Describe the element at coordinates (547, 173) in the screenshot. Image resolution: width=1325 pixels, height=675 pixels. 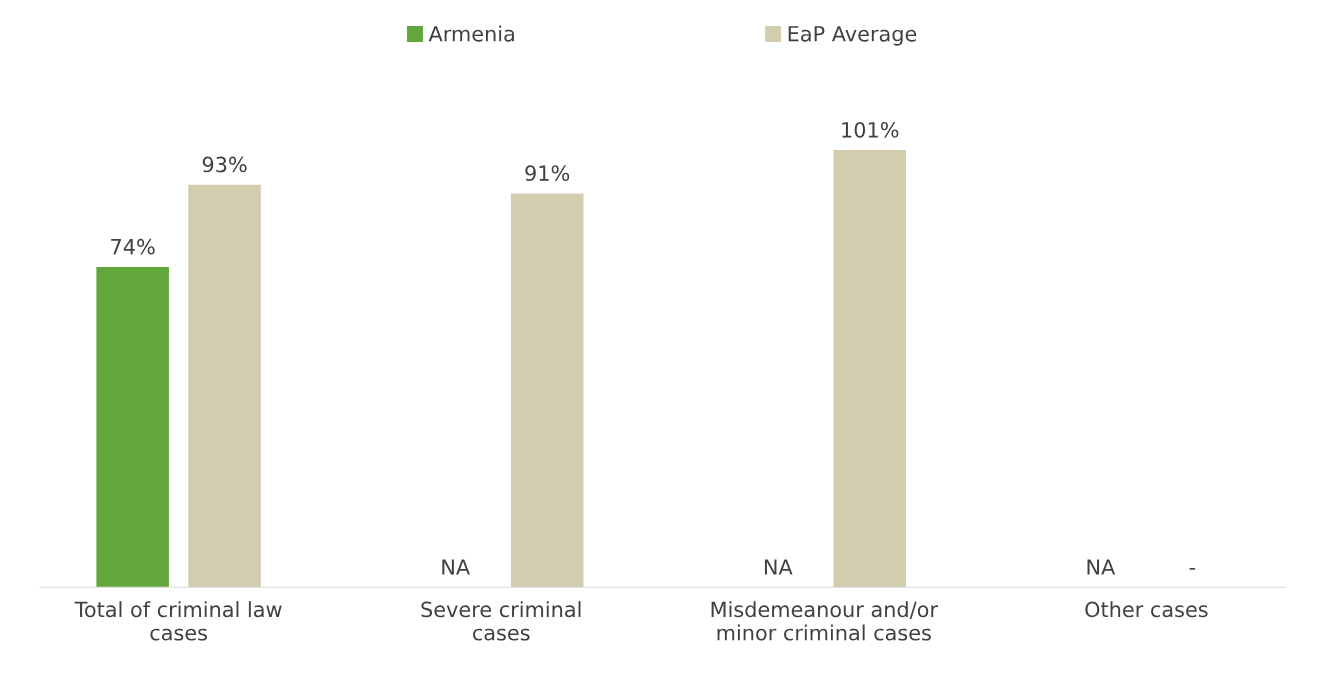
I see `data-label: 91%` at that location.